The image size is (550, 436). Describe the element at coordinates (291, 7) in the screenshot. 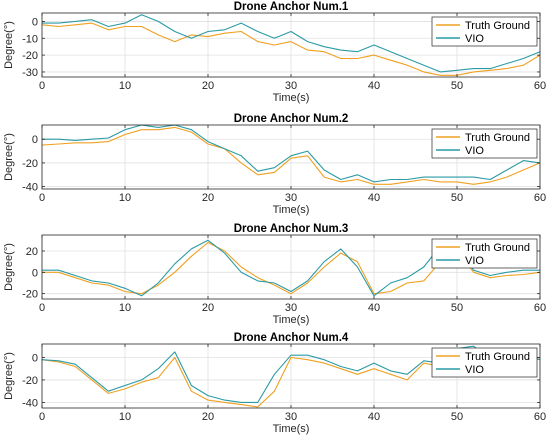

I see `chart-title: Drone Anchor Num.1` at that location.